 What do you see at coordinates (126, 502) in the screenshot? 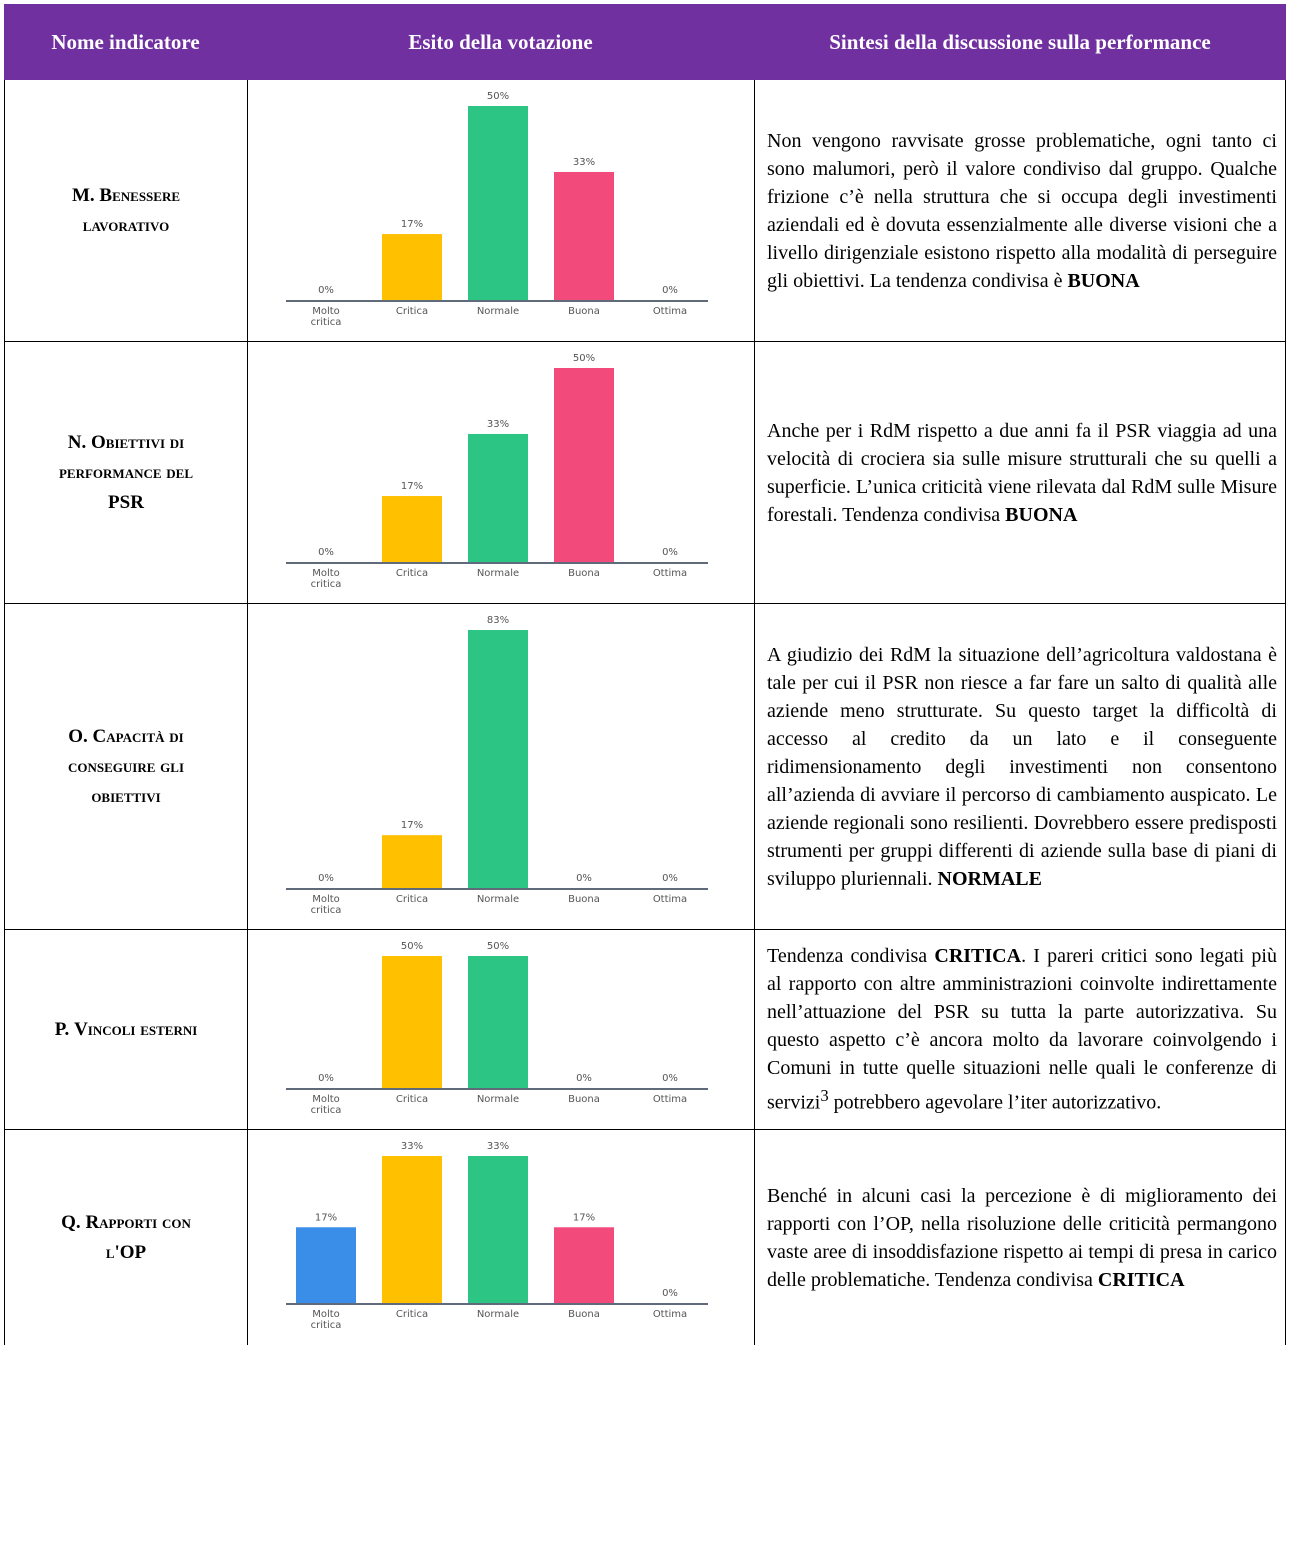
I see `indicator-word: PSR` at bounding box center [126, 502].